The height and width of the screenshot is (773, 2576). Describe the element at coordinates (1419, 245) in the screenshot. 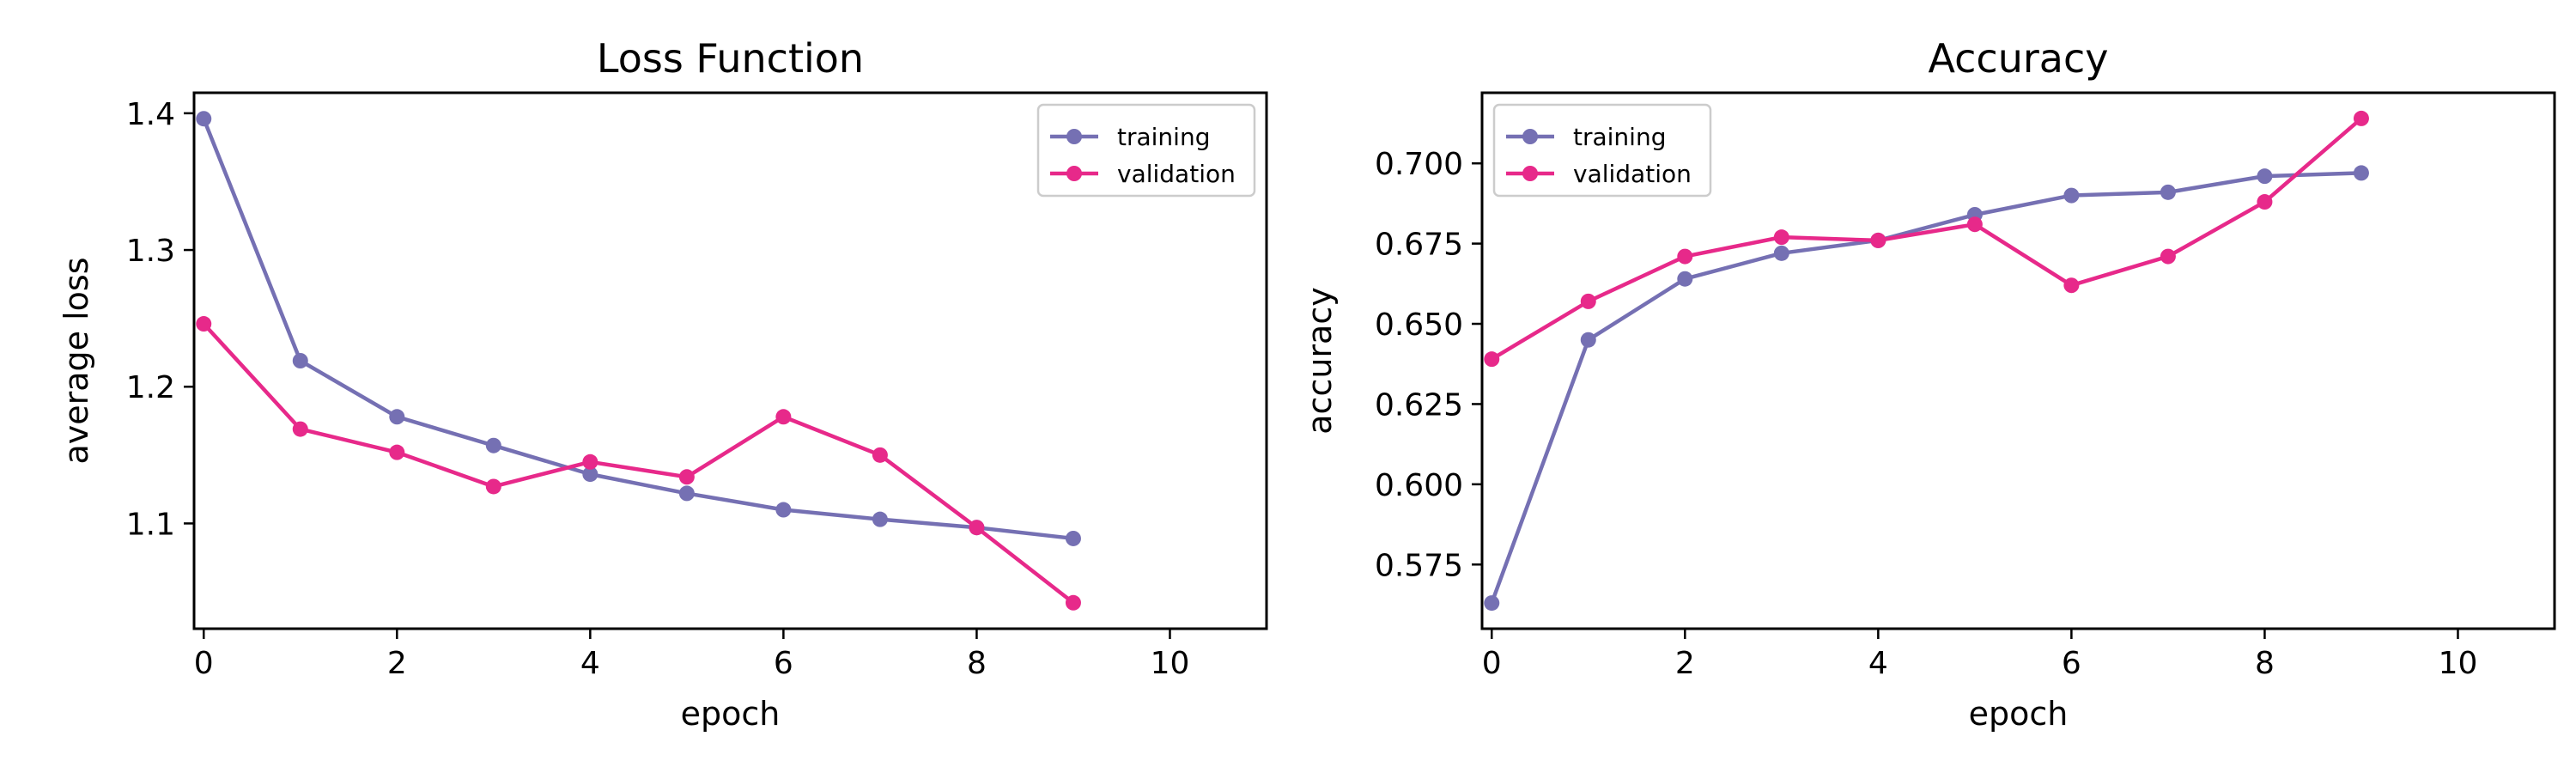

I see `y-tick-label: 0.675` at that location.